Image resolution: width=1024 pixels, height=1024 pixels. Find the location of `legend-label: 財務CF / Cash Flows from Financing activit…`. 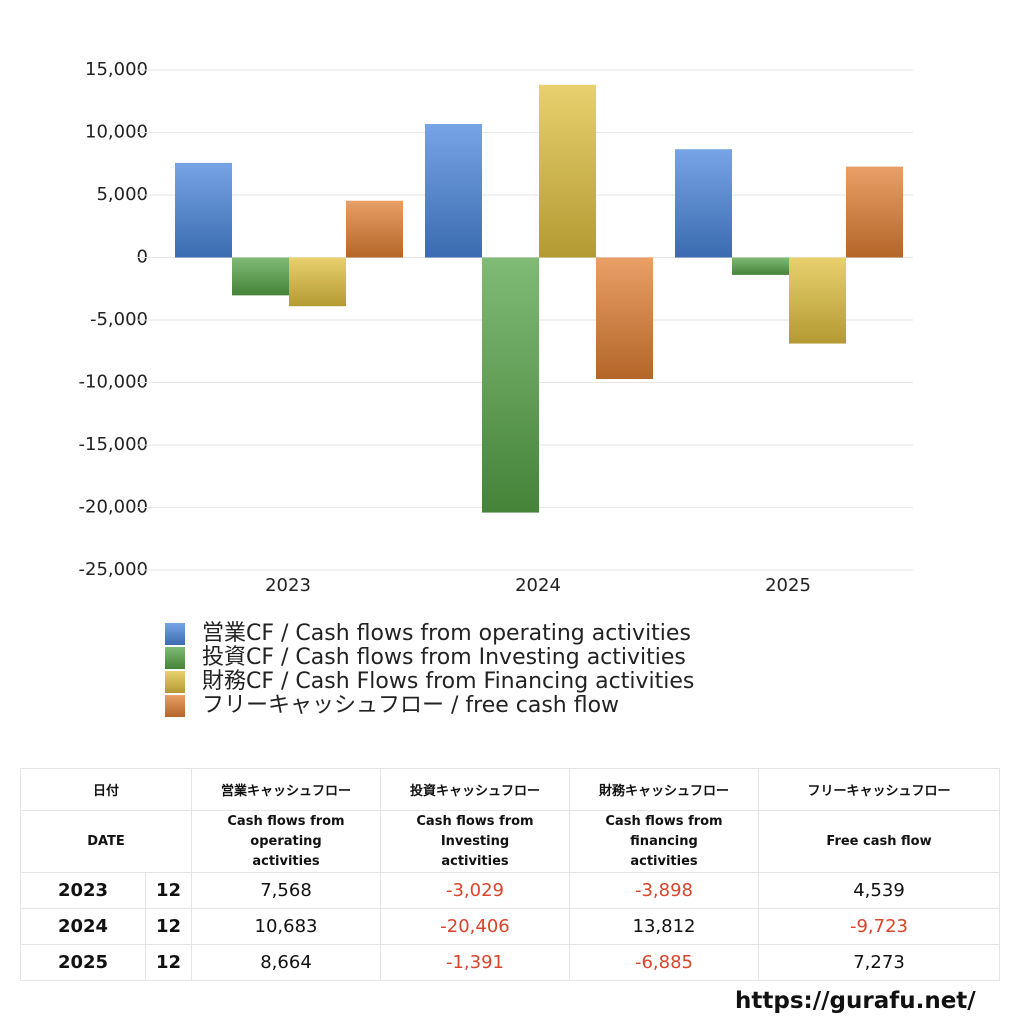

legend-label: 財務CF / Cash Flows from Financing activit… is located at coordinates (448, 681).